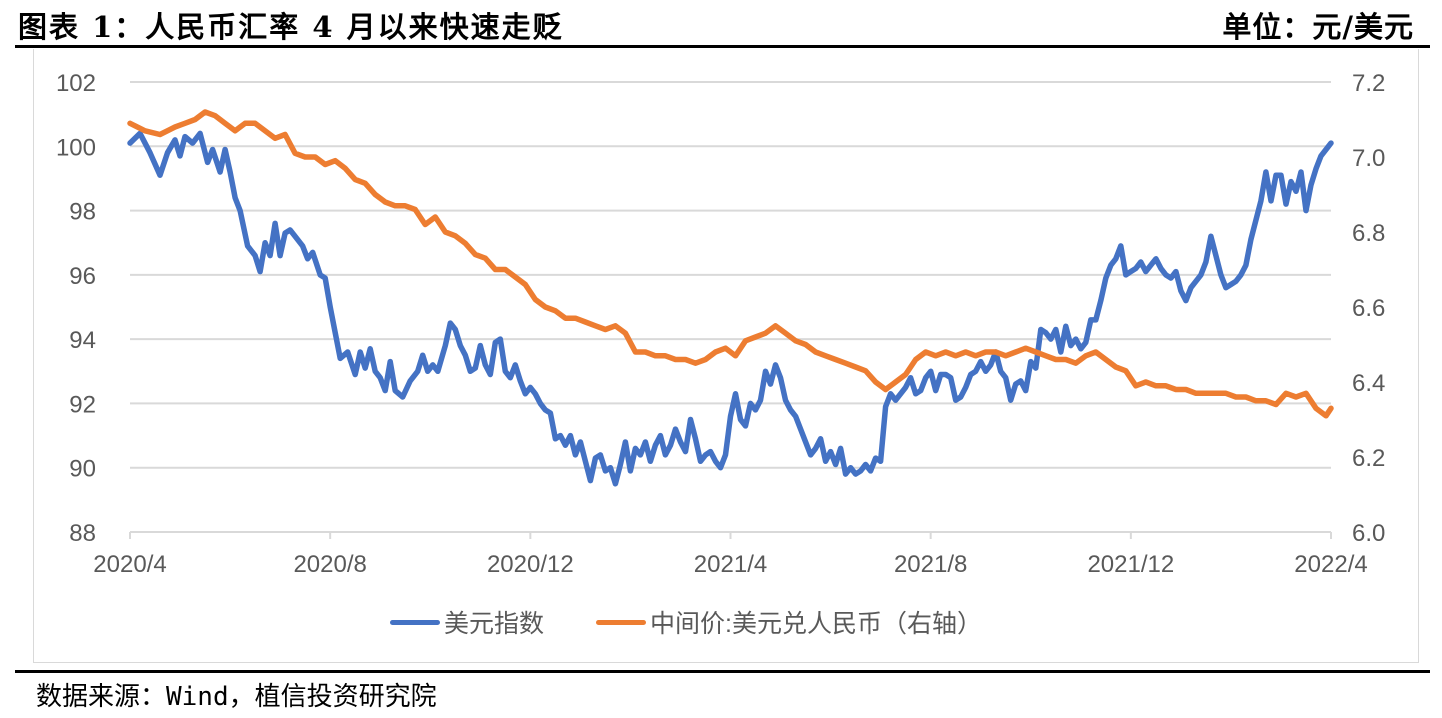  Describe the element at coordinates (236, 697) in the screenshot. I see `data-source-note: 数据来源：Wind，植信投资研究院` at that location.